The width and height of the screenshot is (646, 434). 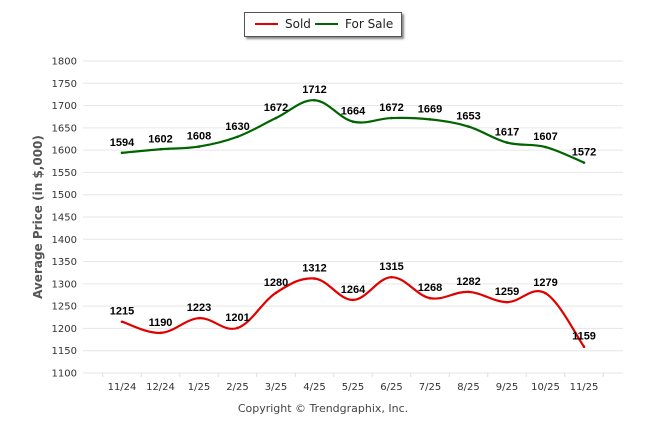 I want to click on x-tick-label: 9/25, so click(x=507, y=387).